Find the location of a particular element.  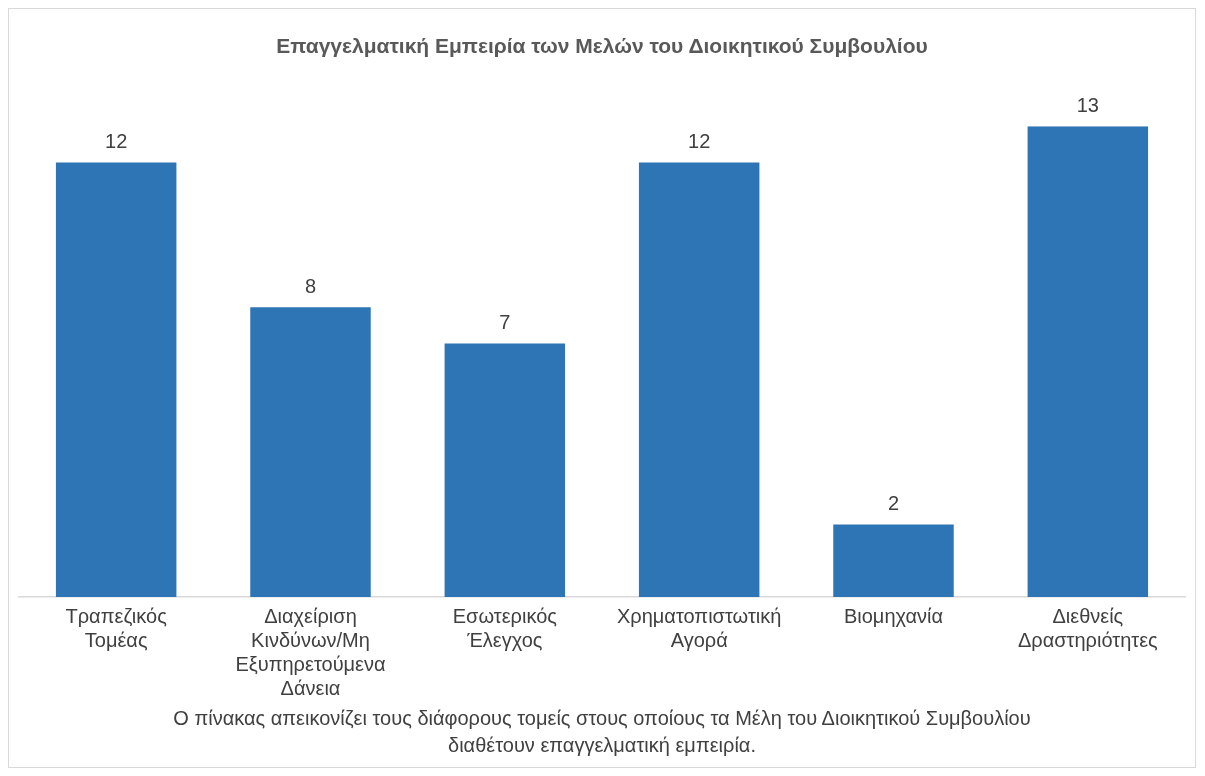

data-label: 8 is located at coordinates (310, 285).